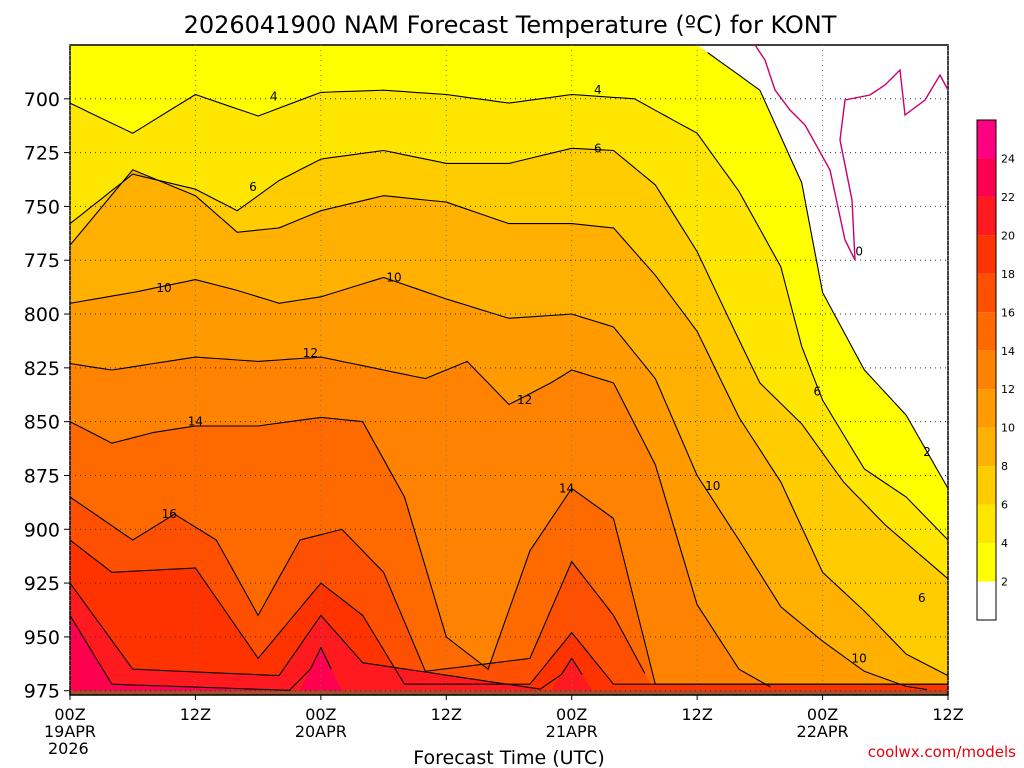 The height and width of the screenshot is (768, 1024). I want to click on y-tick-label: 700, so click(42, 100).